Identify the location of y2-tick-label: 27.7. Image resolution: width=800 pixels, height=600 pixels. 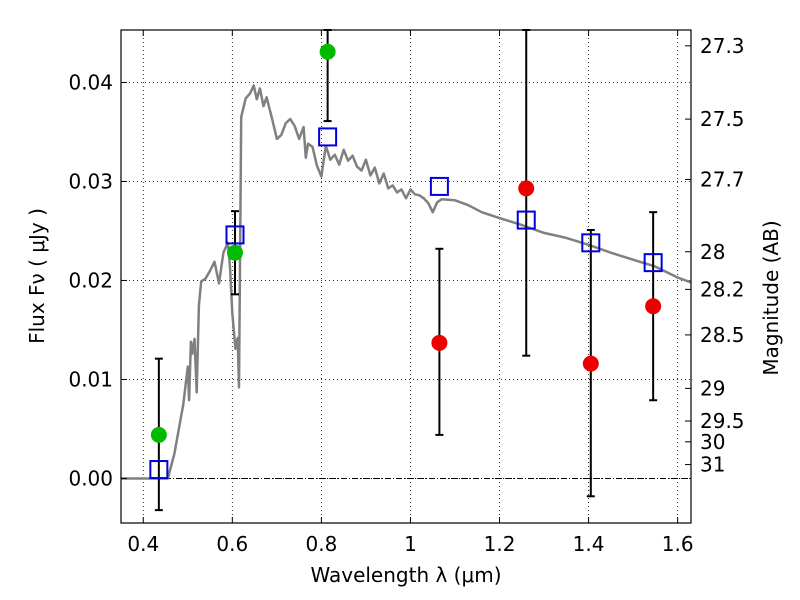
(722, 179).